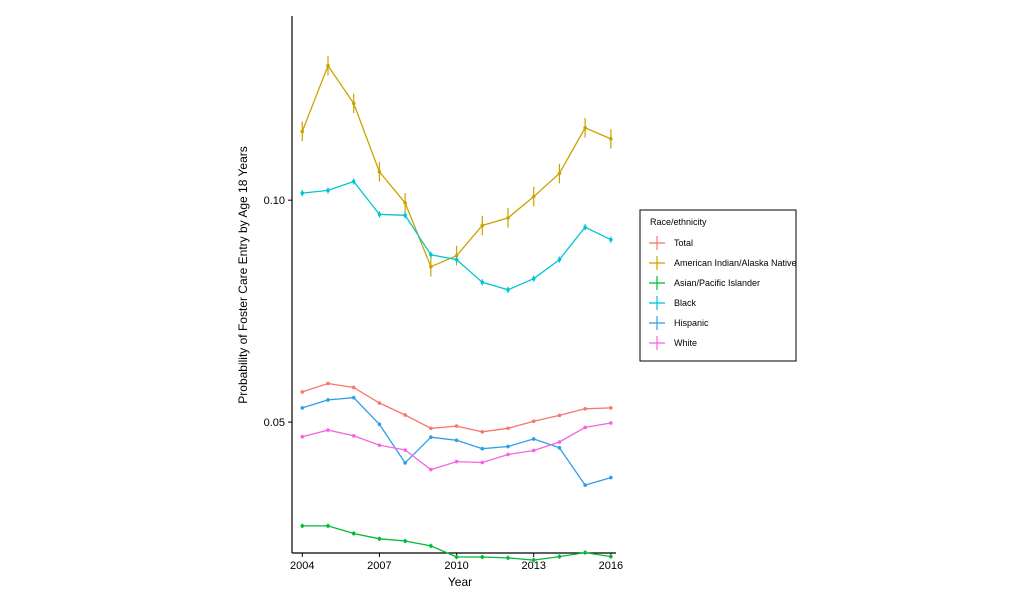  I want to click on legend-label: Black, so click(685, 303).